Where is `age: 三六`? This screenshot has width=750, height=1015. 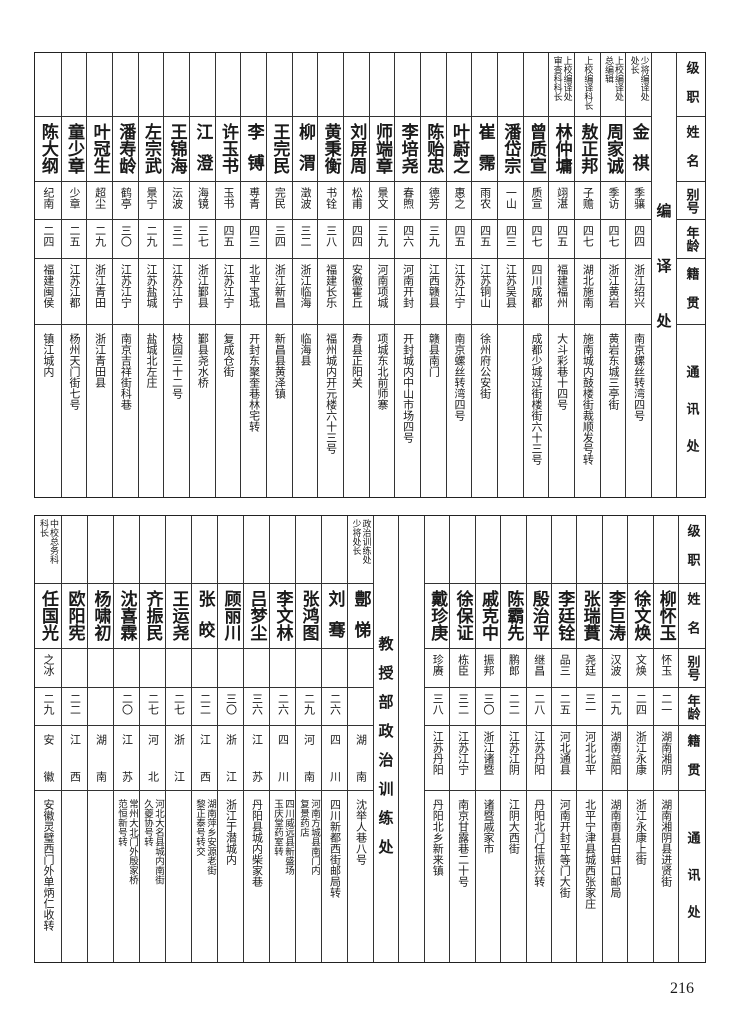
age: 三六 is located at coordinates (257, 704).